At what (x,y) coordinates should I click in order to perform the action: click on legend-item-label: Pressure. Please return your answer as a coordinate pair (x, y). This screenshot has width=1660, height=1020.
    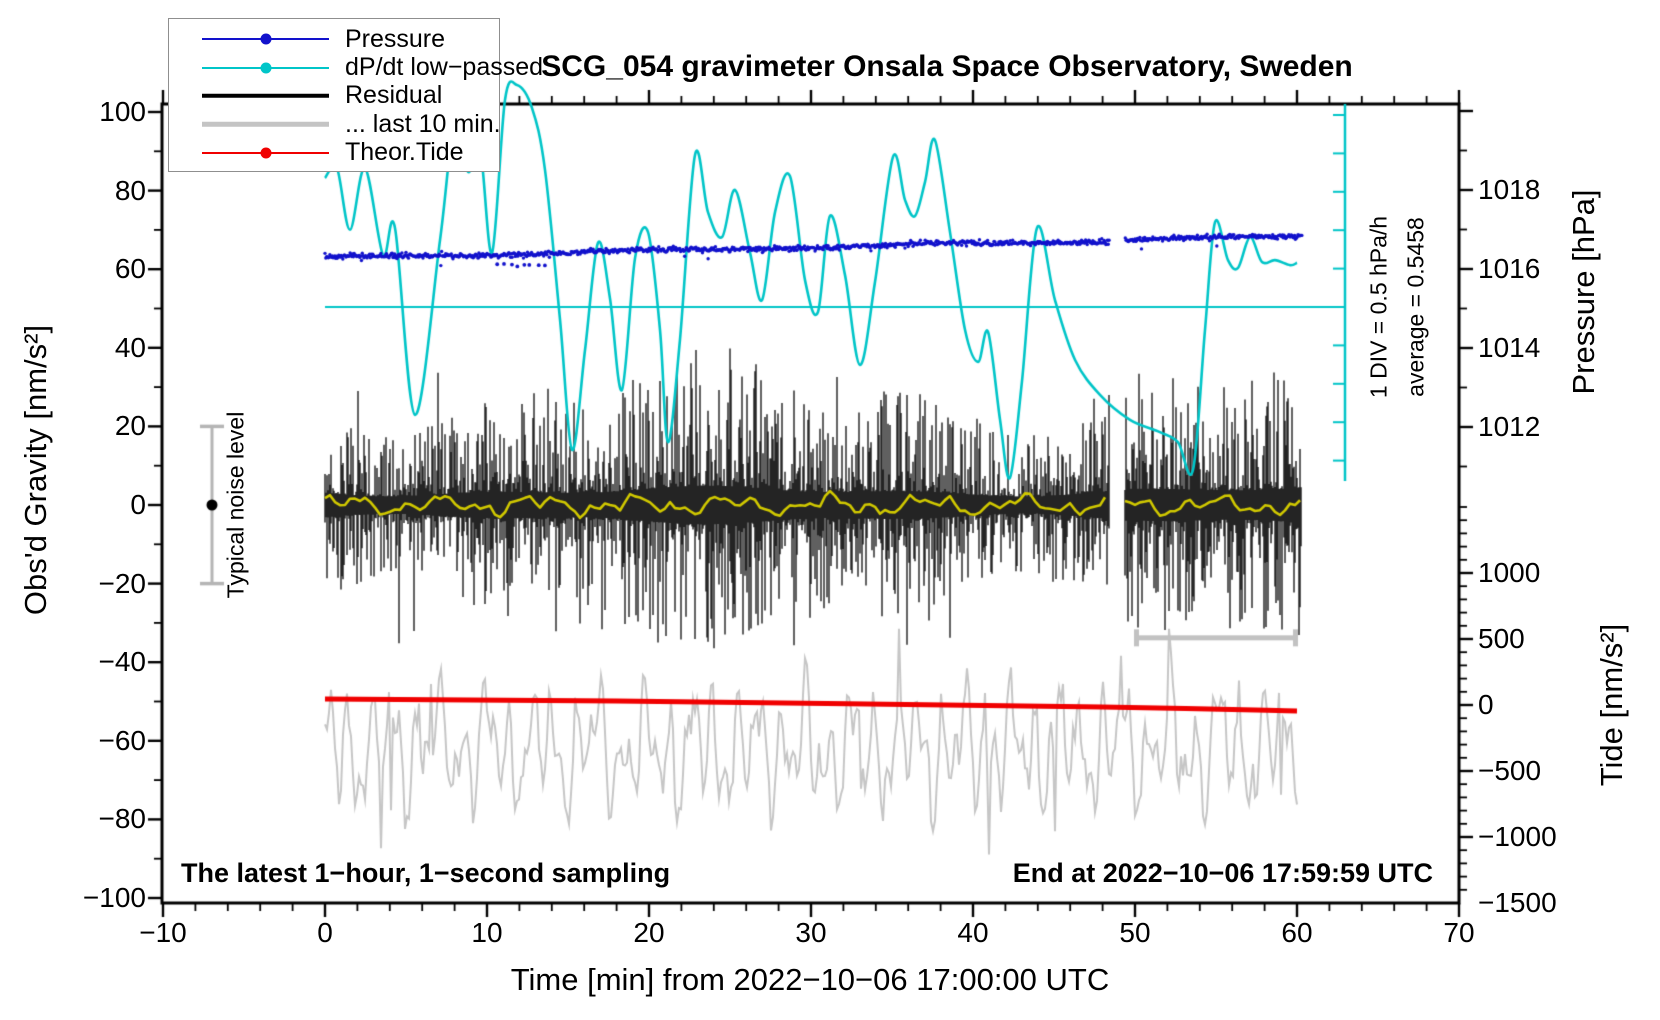
    Looking at the image, I should click on (395, 38).